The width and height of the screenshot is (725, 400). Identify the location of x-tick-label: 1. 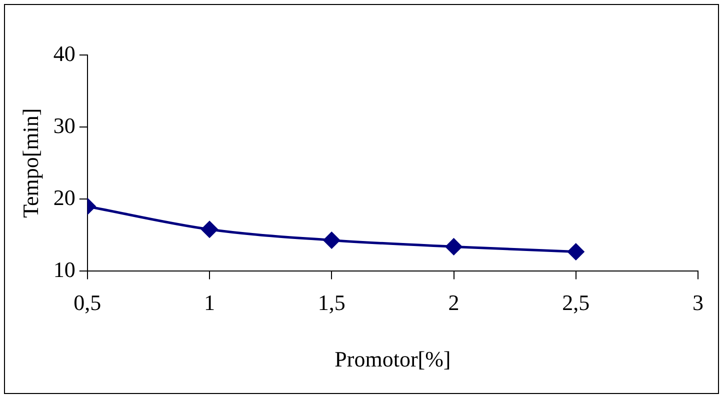
(210, 303).